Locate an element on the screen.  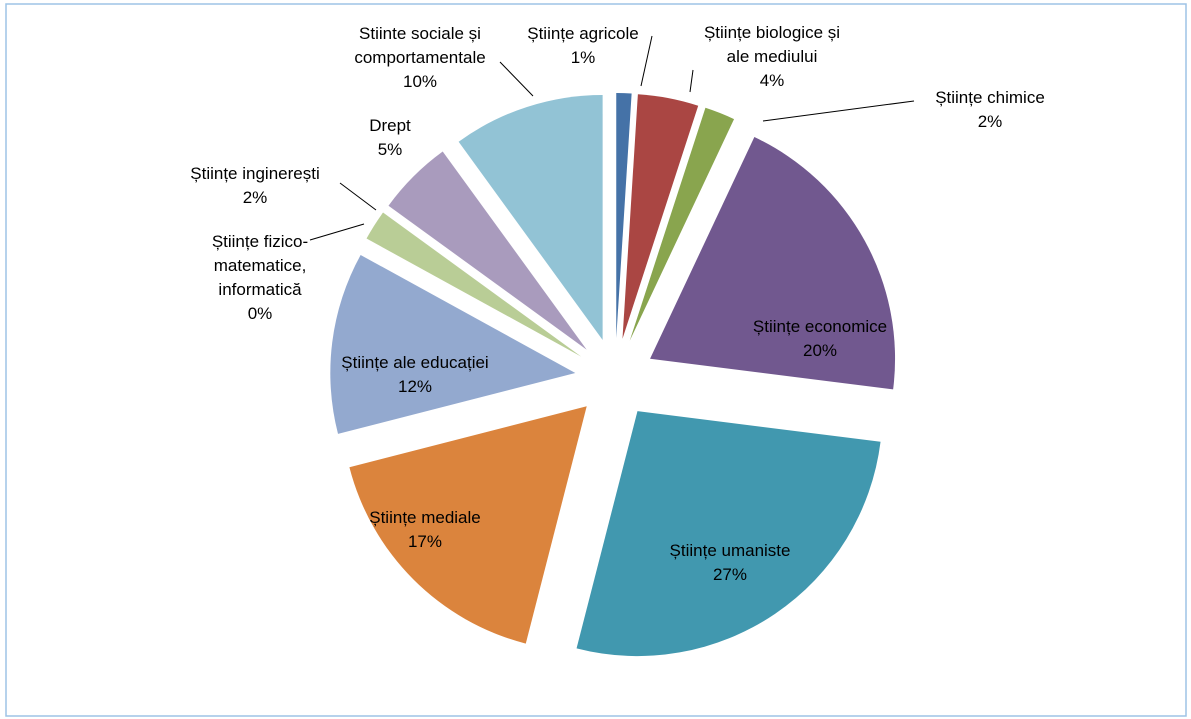
slice-label: Științe chimice 2% is located at coordinates (990, 110).